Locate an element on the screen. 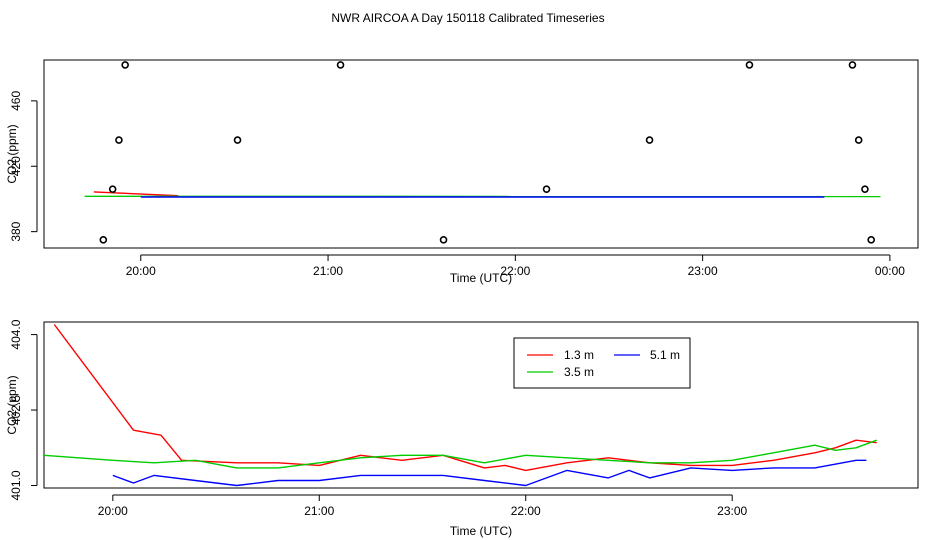 This screenshot has height=540, width=936. top-x-tick-label-22-00: 22:00 is located at coordinates (515, 271).